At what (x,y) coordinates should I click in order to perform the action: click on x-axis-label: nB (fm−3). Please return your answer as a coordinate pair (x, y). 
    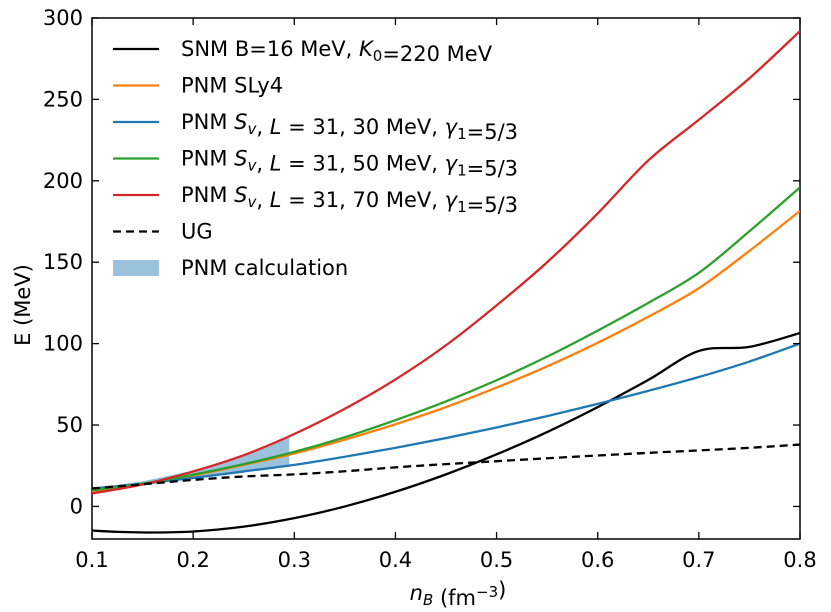
    Looking at the image, I should click on (458, 594).